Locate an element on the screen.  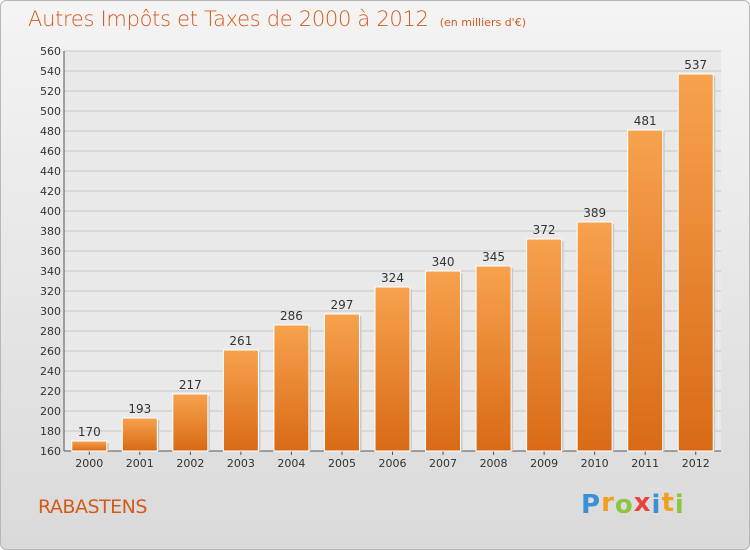
bar-2007 is located at coordinates (443, 361).